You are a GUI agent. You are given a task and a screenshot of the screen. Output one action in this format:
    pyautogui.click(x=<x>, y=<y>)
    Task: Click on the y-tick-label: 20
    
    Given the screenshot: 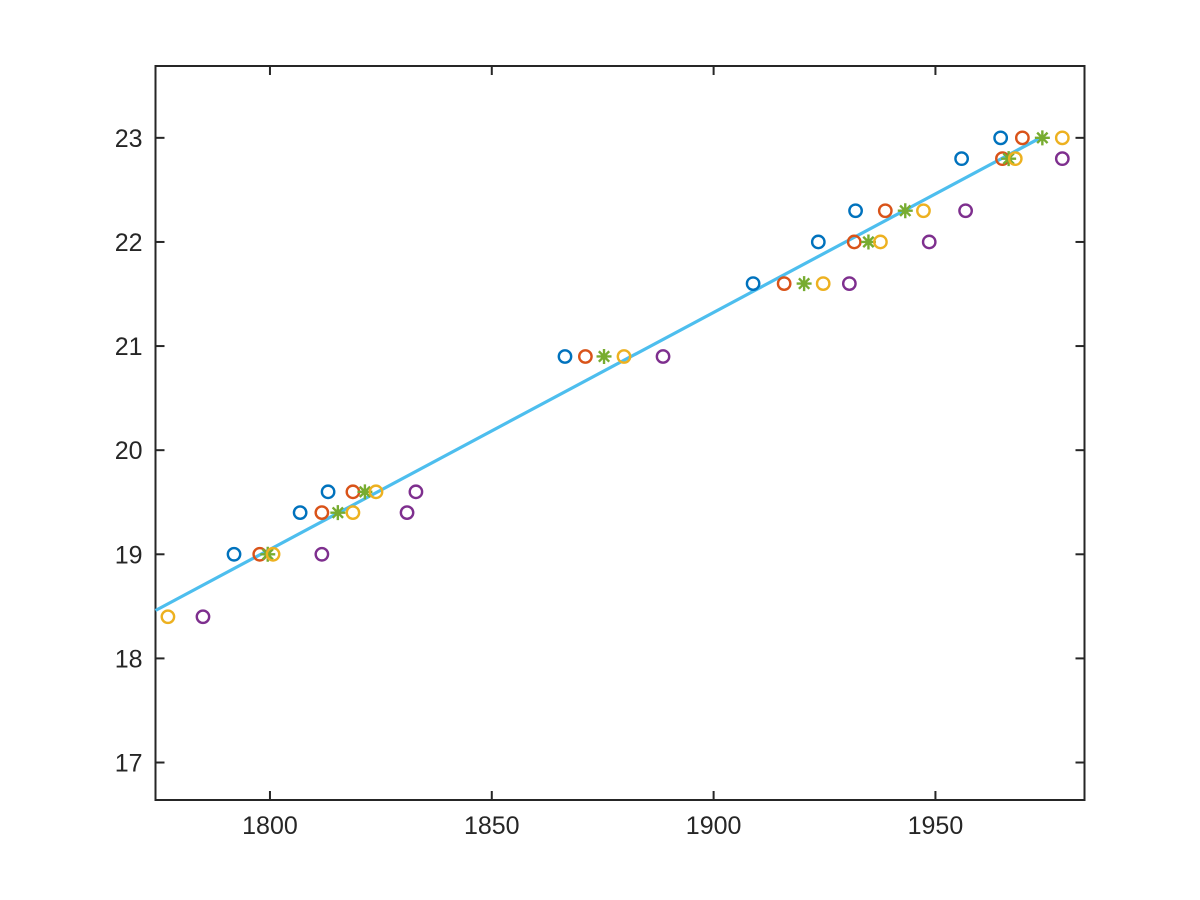 What is the action you would take?
    pyautogui.click(x=129, y=451)
    